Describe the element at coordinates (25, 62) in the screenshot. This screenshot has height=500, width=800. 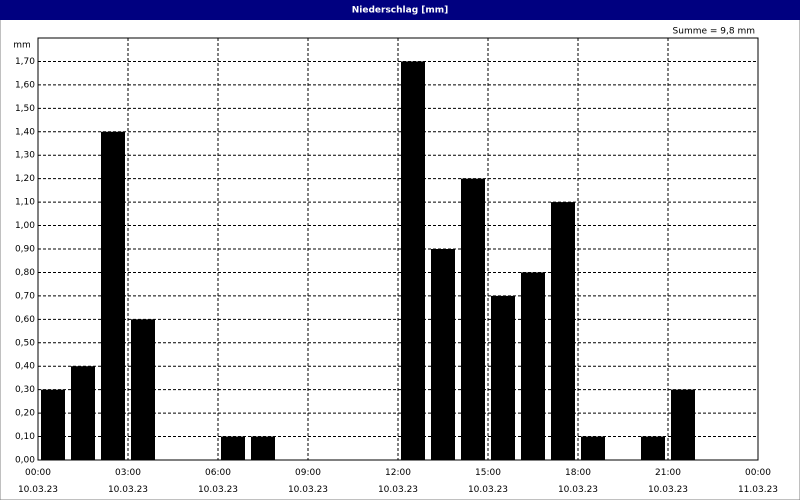
I see `y-tick-label: 1,70` at that location.